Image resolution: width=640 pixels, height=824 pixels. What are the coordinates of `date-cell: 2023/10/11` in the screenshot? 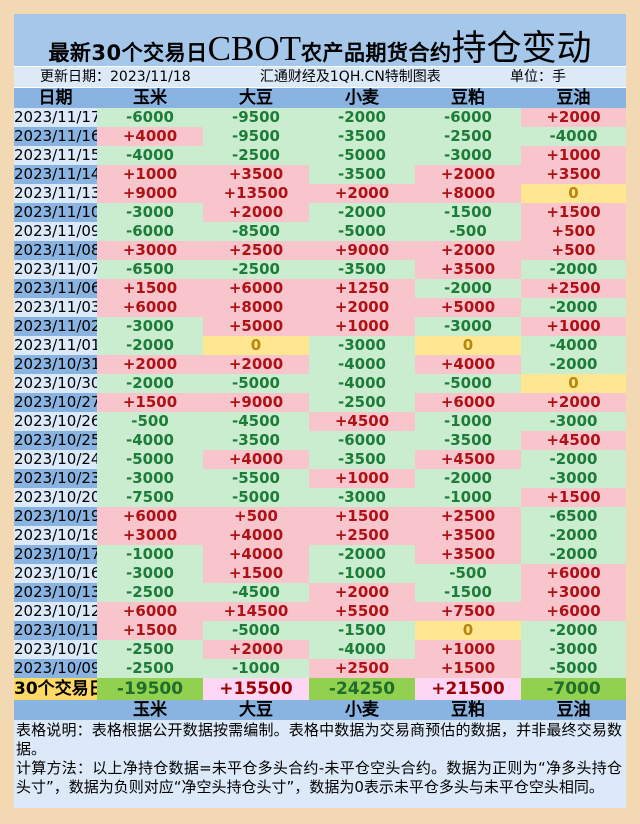 It's located at (55, 630).